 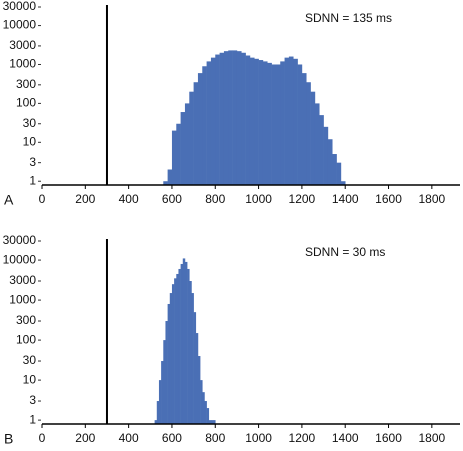 I want to click on x-tick-label: 1000, so click(x=258, y=438).